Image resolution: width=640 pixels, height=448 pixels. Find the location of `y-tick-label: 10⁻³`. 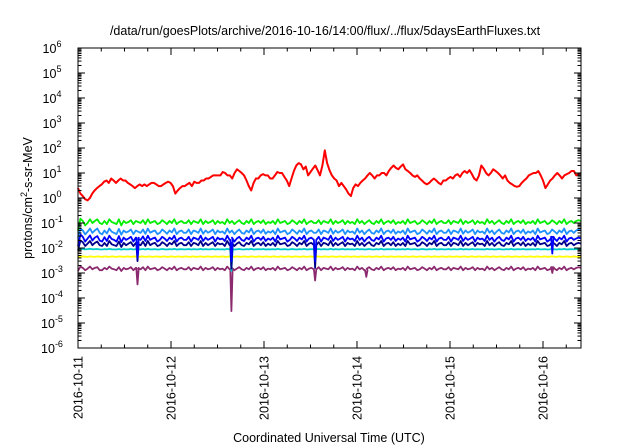

y-tick-label: 10⁻³ is located at coordinates (52, 272).